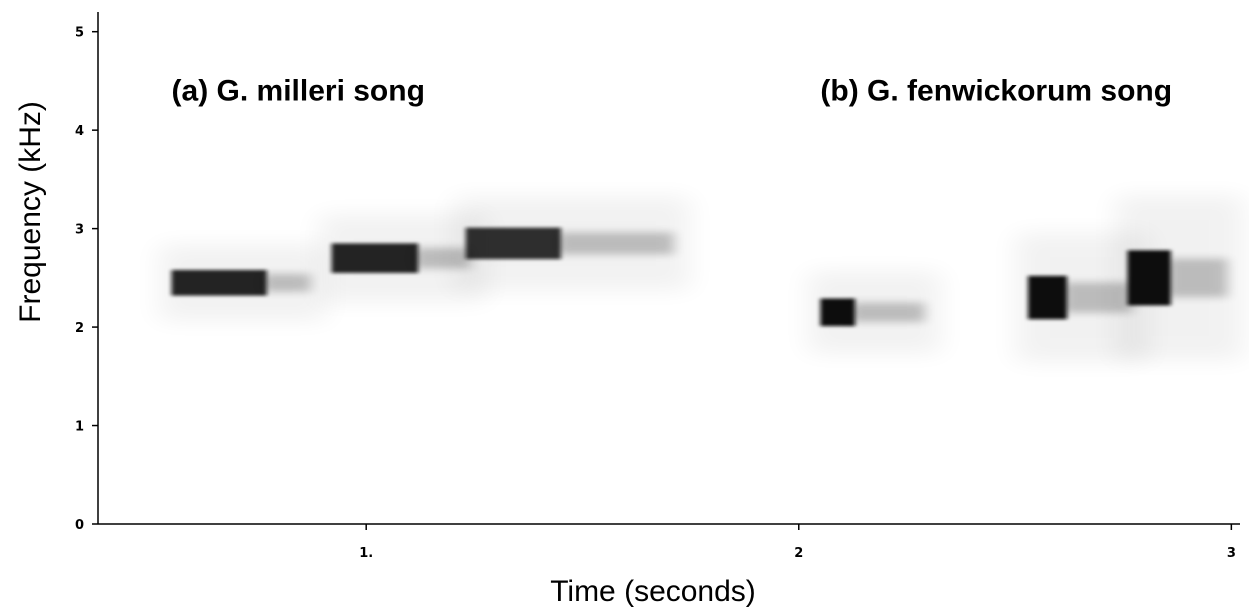 This screenshot has height=609, width=1249. I want to click on x-axis-title: Time (seconds), so click(653, 591).